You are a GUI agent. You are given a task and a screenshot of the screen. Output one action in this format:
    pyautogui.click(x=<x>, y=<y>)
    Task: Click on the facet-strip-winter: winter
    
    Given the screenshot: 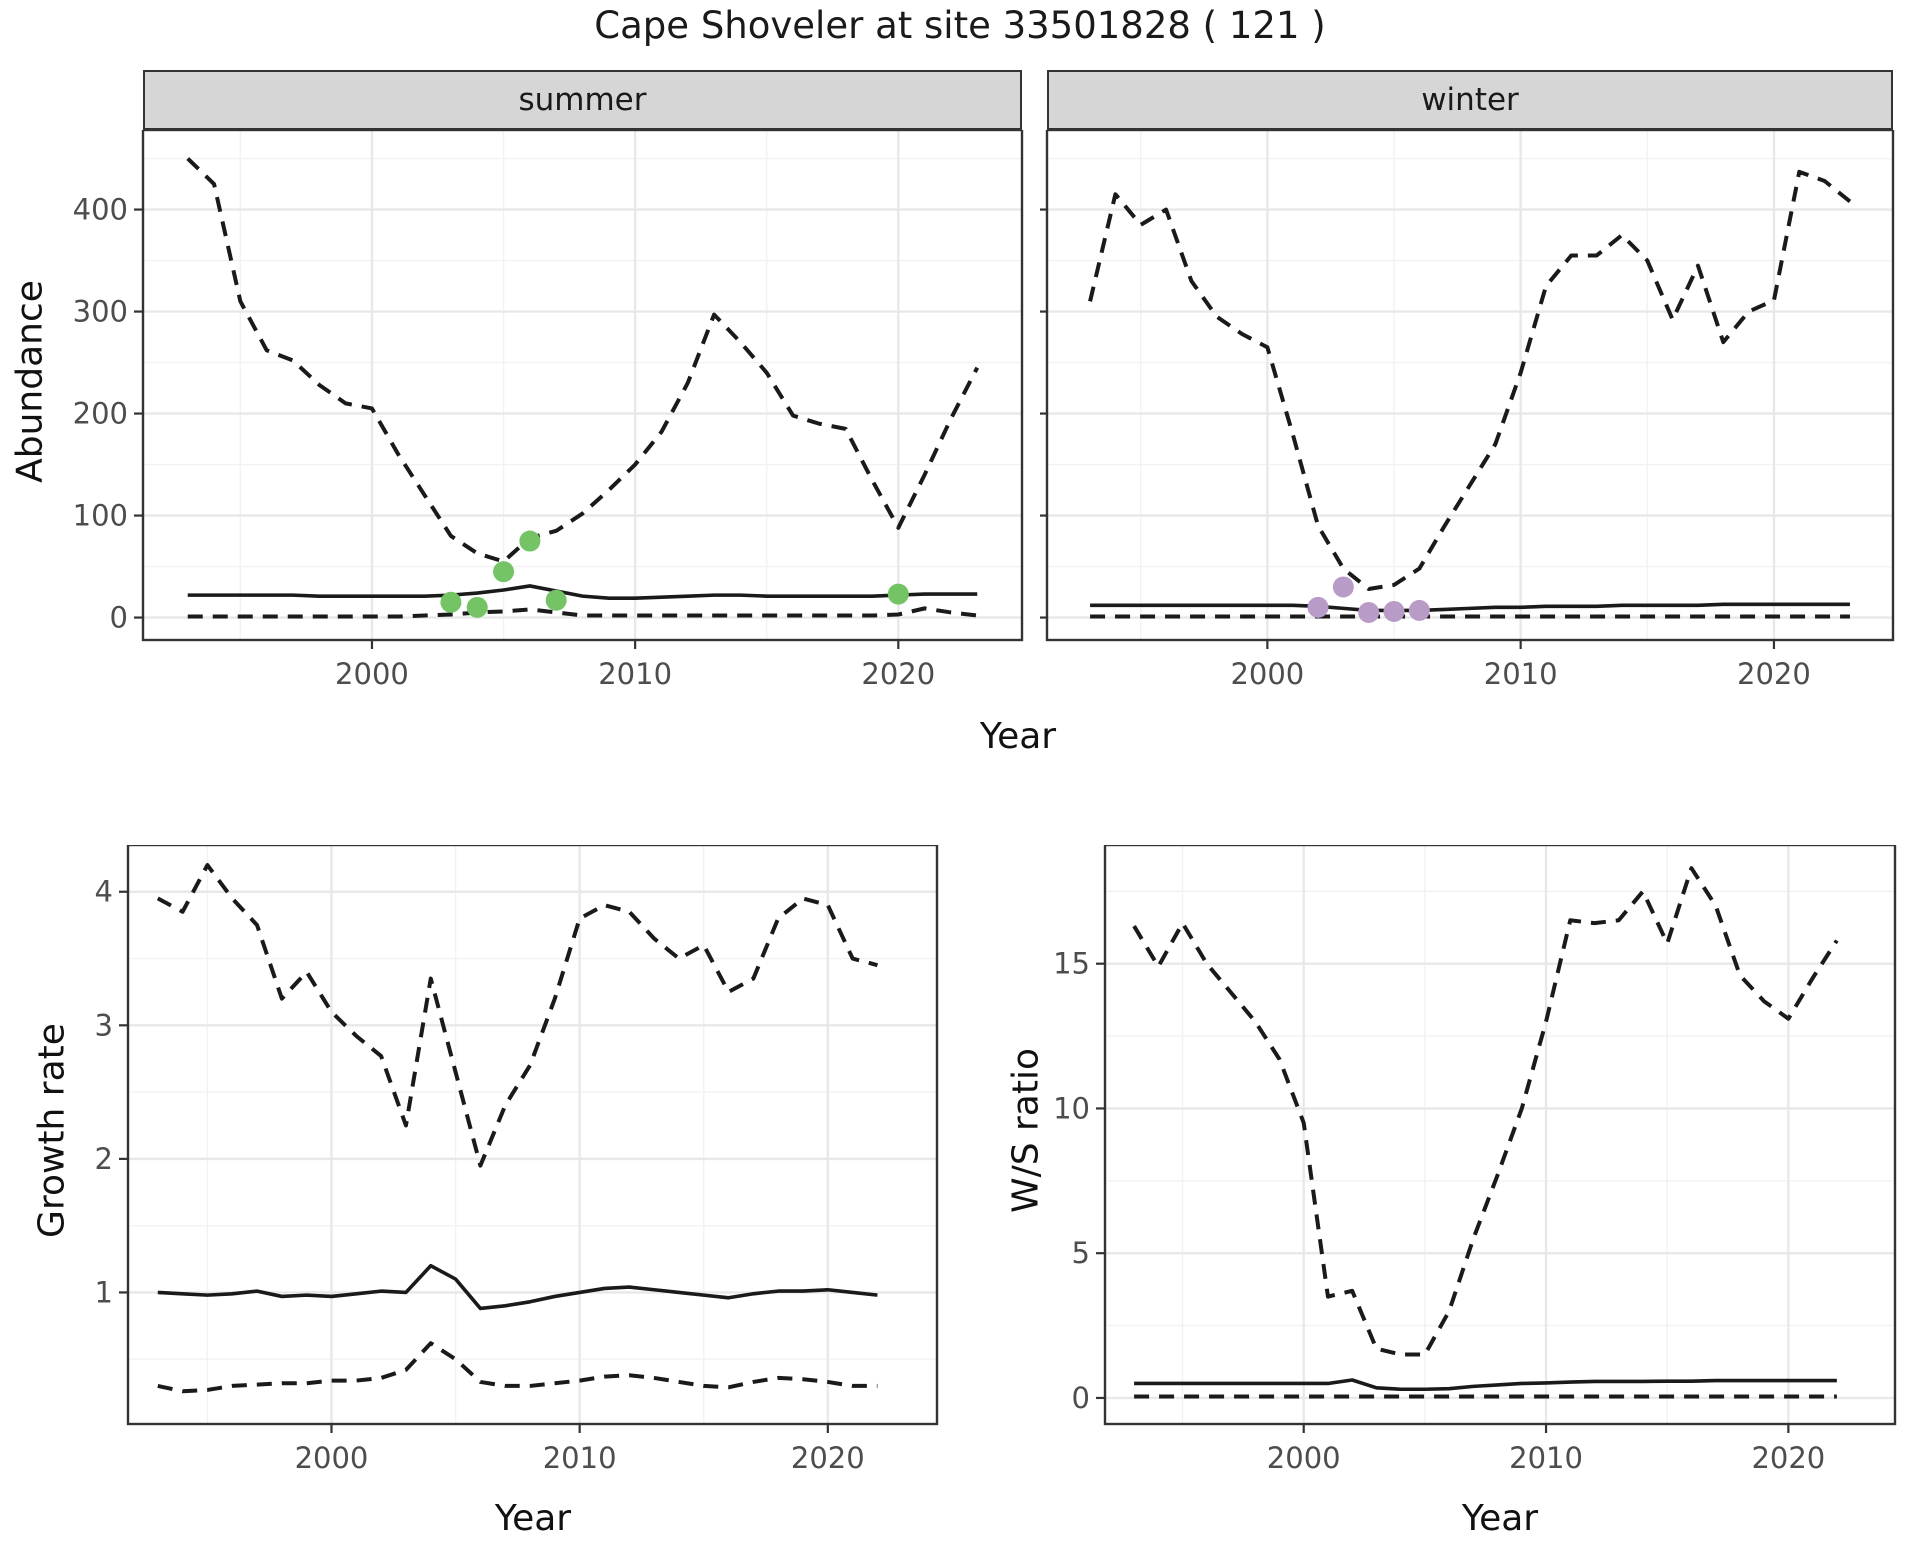 What is the action you would take?
    pyautogui.click(x=1470, y=100)
    